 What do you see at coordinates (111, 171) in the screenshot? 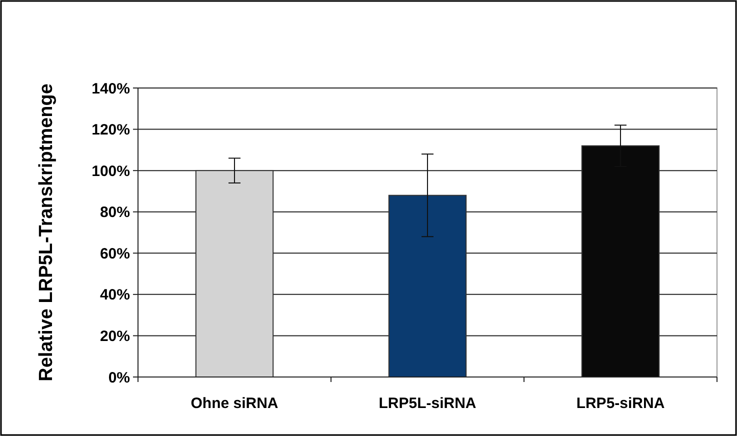
I see `y-tick-label: 100%` at bounding box center [111, 171].